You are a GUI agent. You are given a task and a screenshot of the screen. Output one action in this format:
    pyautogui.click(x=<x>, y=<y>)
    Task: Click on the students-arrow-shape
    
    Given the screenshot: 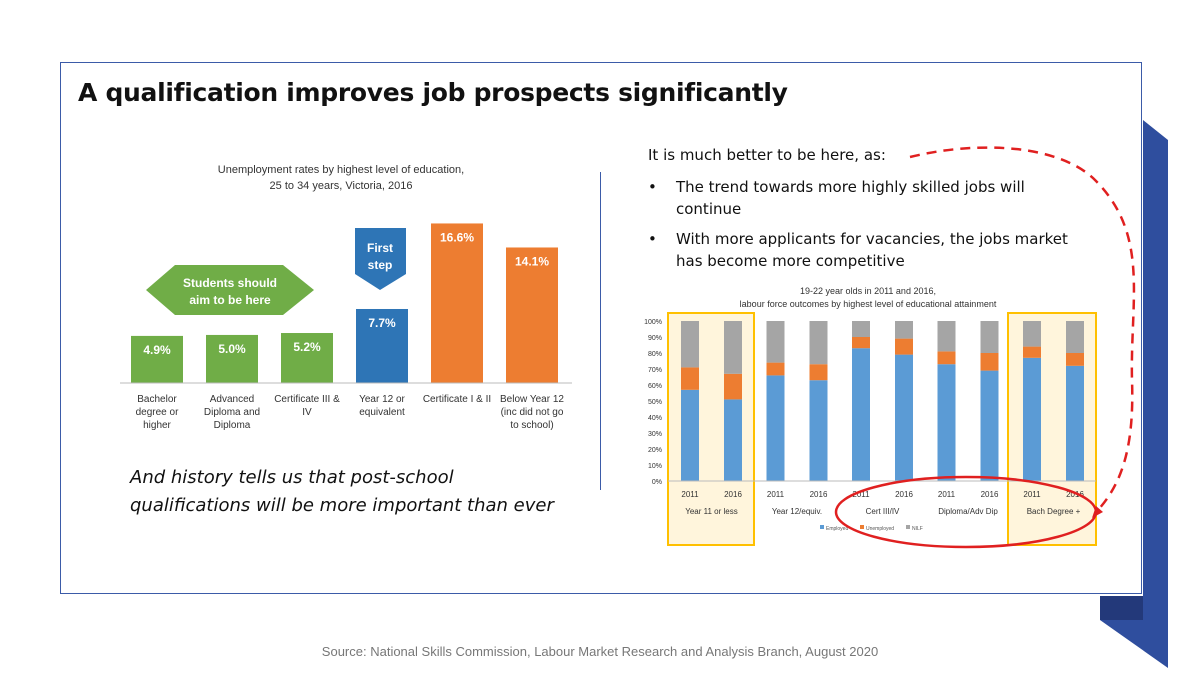 What is the action you would take?
    pyautogui.click(x=230, y=290)
    